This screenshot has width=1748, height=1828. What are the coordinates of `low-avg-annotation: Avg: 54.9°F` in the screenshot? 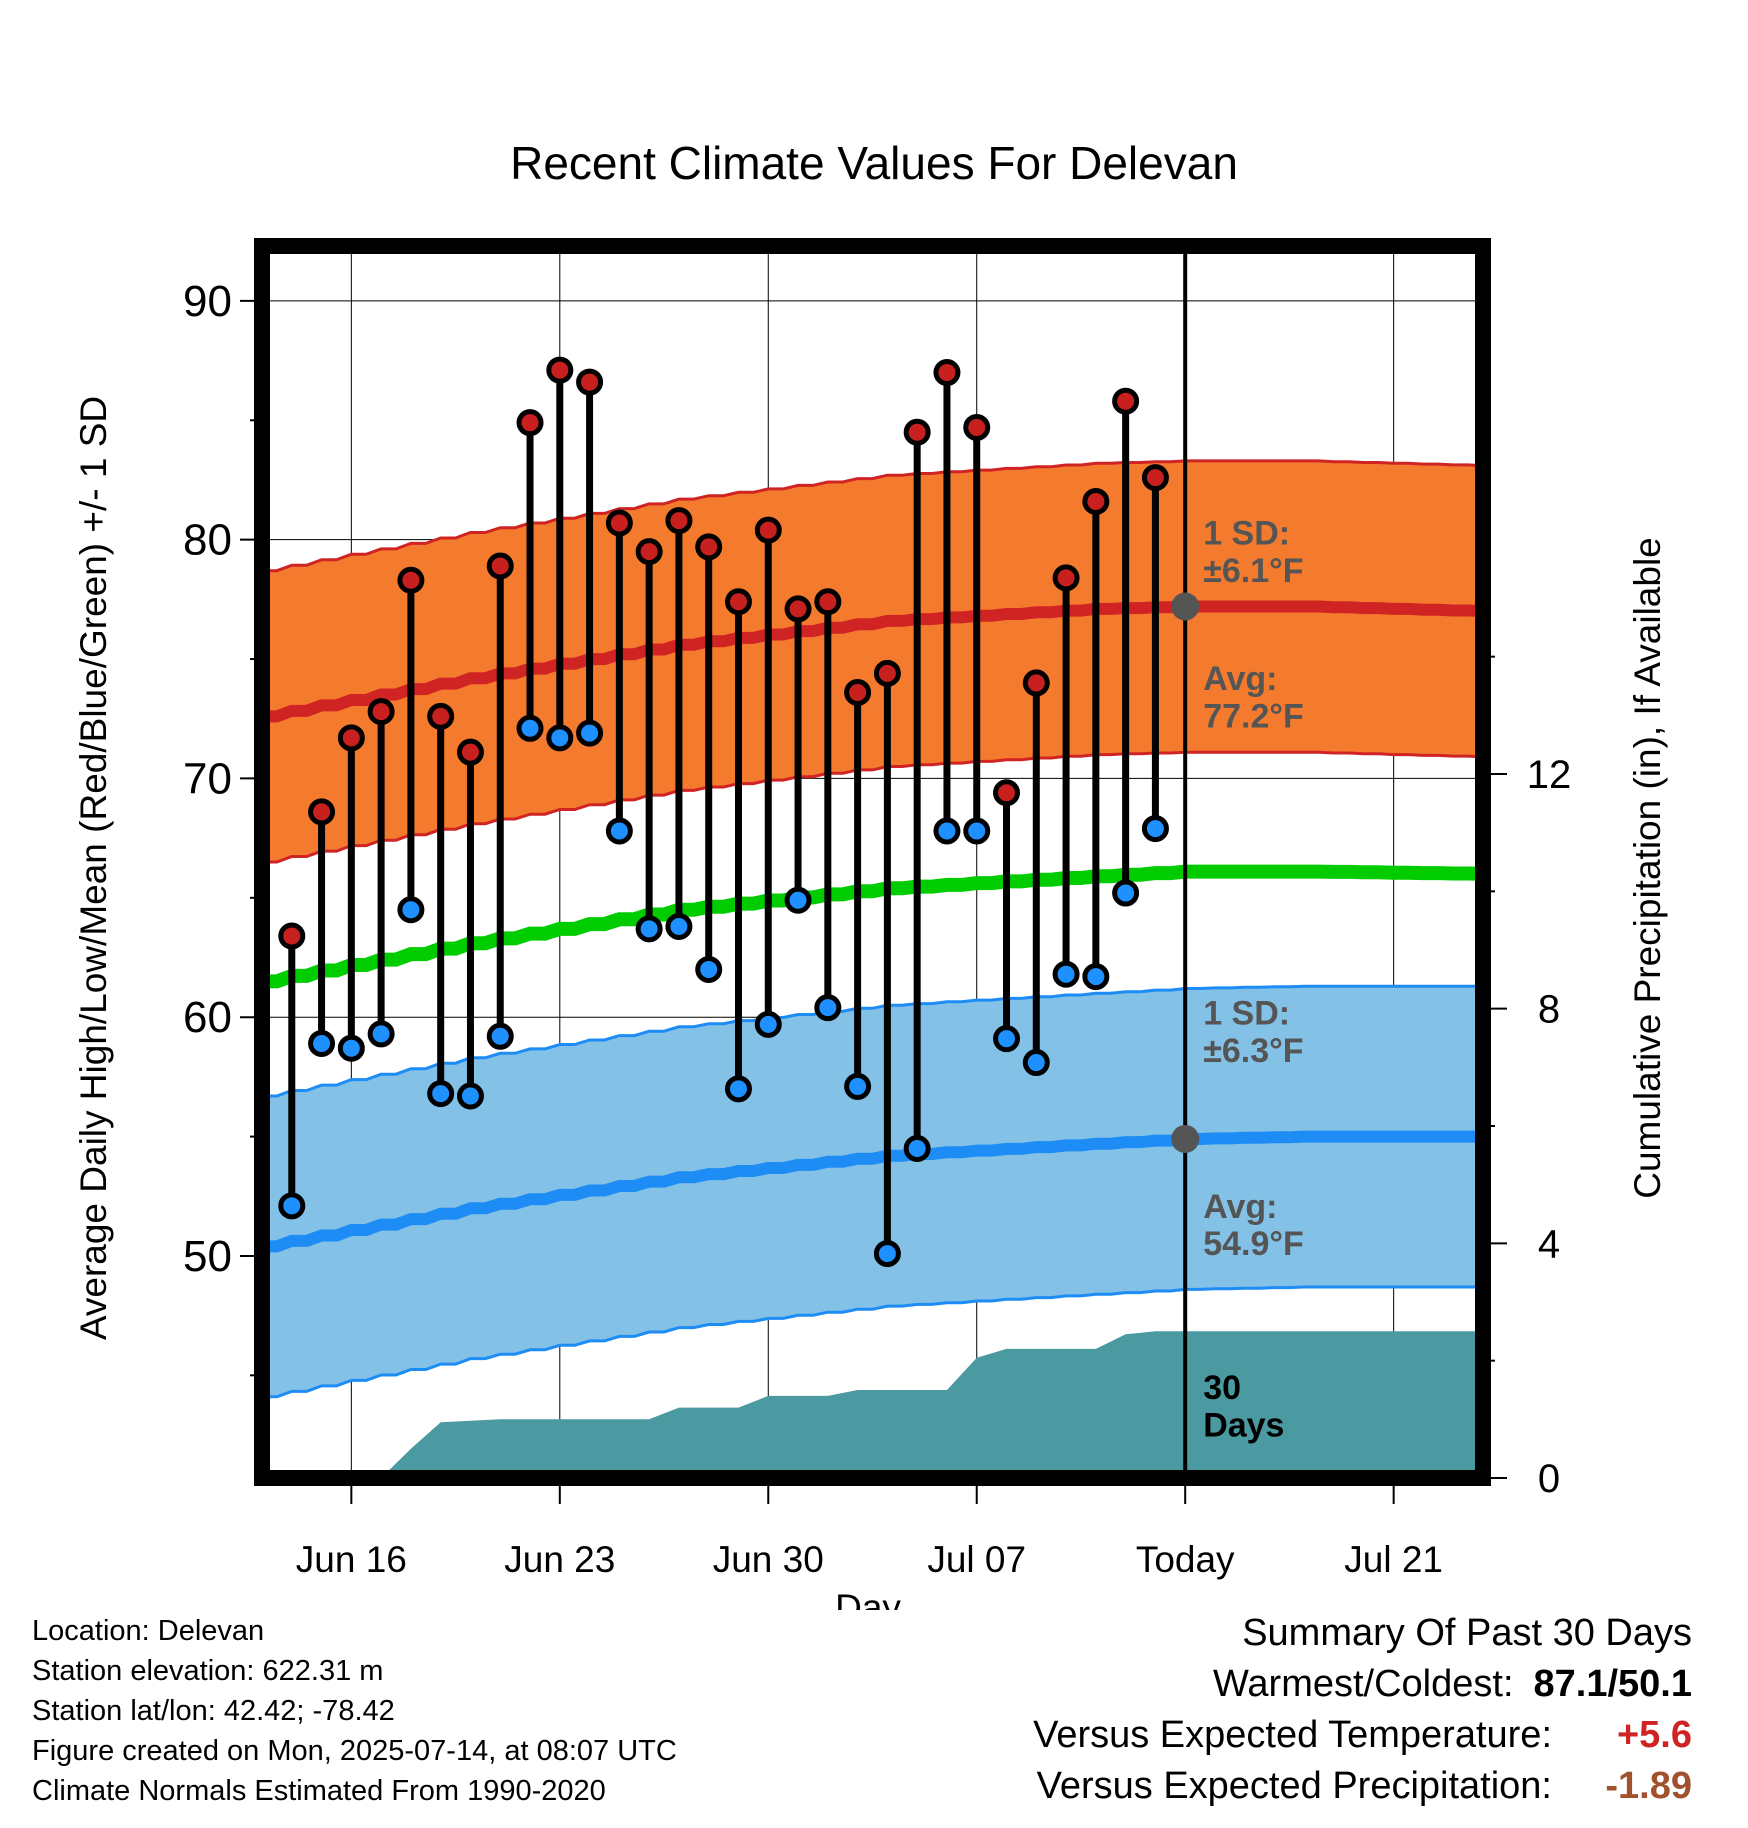 It's located at (1253, 1225).